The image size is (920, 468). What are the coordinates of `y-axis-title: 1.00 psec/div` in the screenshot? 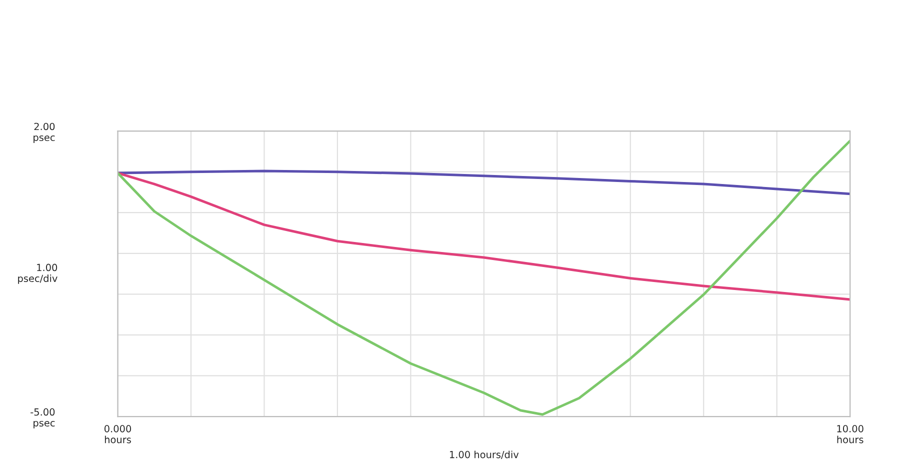 It's located at (38, 274).